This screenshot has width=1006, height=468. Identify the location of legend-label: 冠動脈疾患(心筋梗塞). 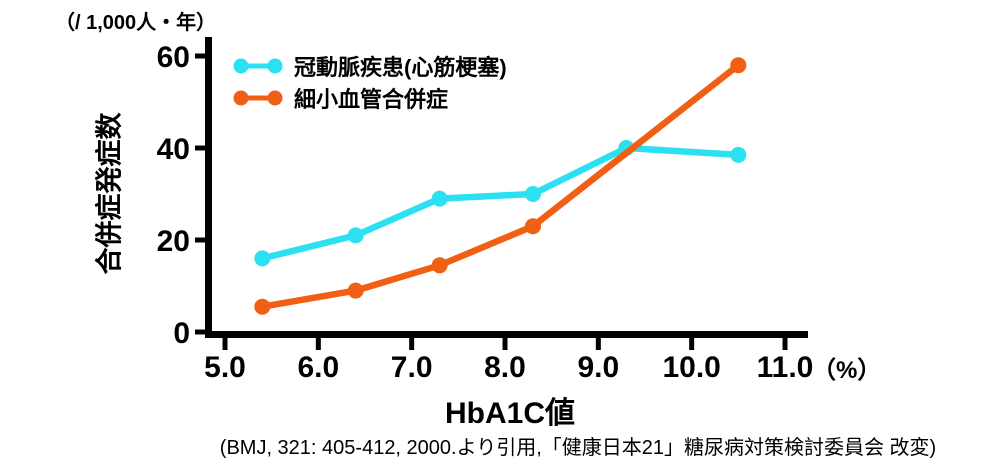
(400, 67).